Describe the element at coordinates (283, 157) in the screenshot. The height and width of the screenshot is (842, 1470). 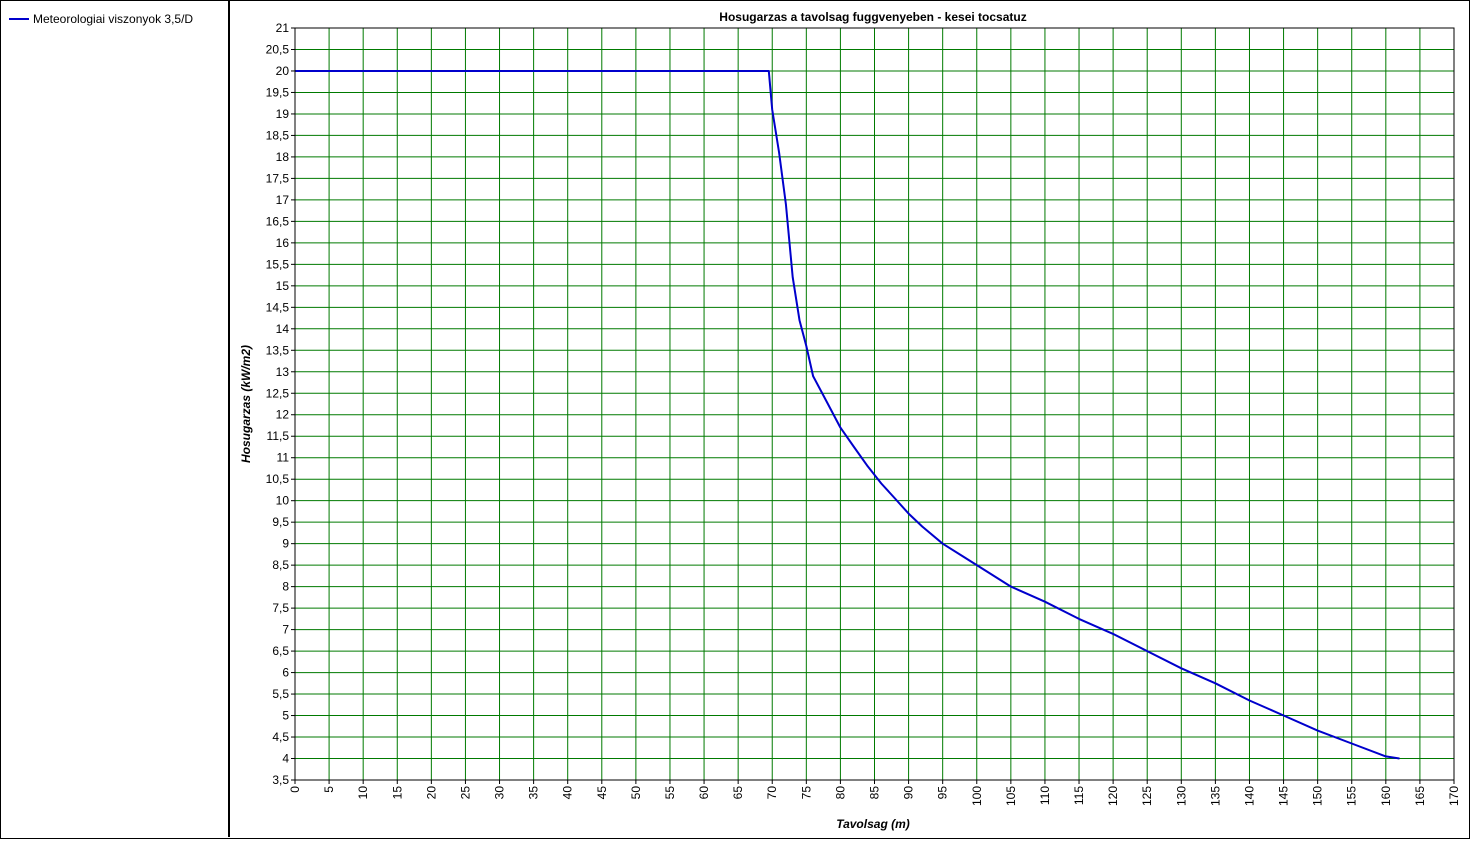
I see `y-tick-label: 18` at that location.